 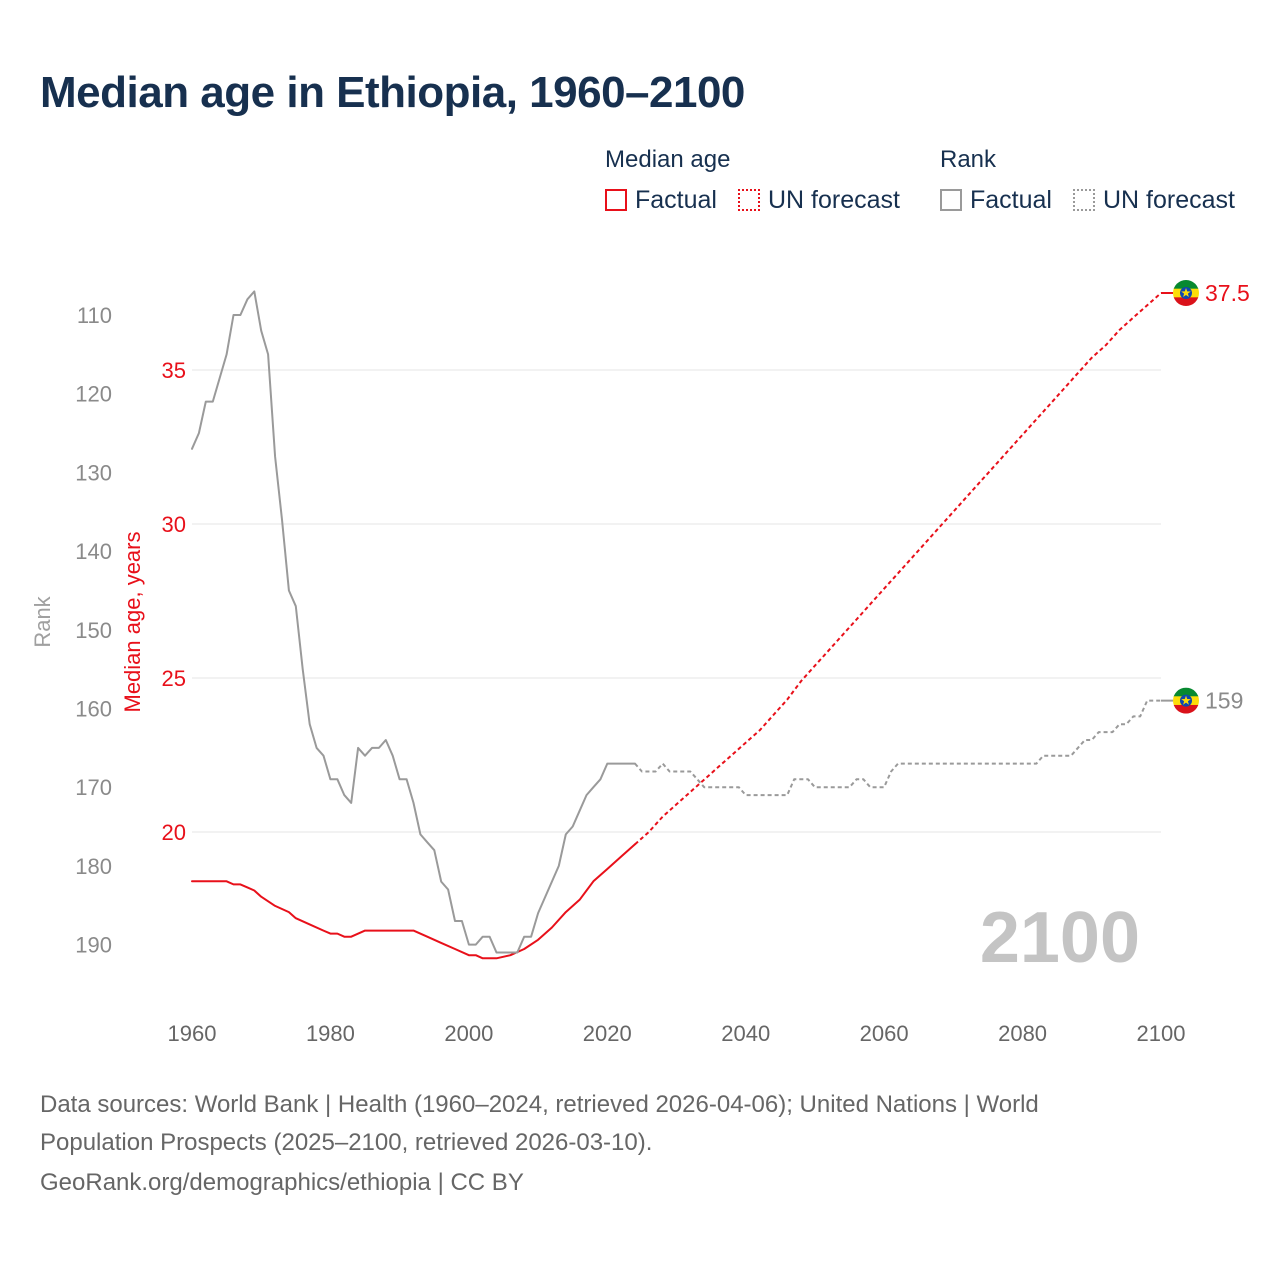 What do you see at coordinates (93, 630) in the screenshot?
I see `rank-tick-label-150: 150` at bounding box center [93, 630].